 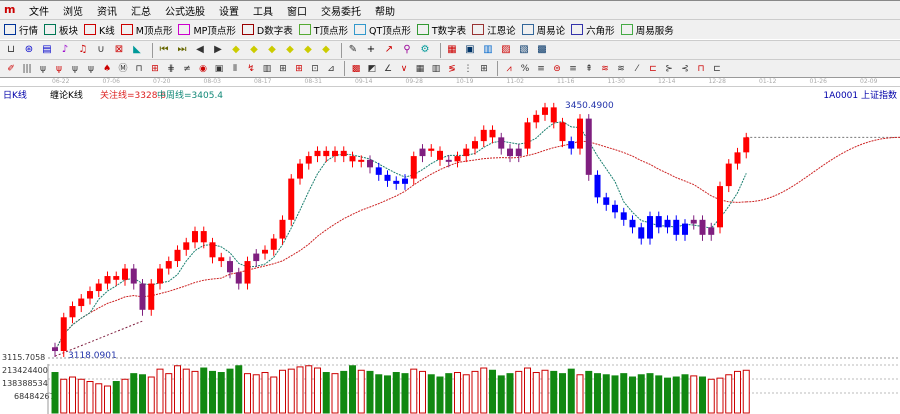 What do you see at coordinates (593, 30) in the screenshot?
I see `toolbar-button: 六角形` at bounding box center [593, 30].